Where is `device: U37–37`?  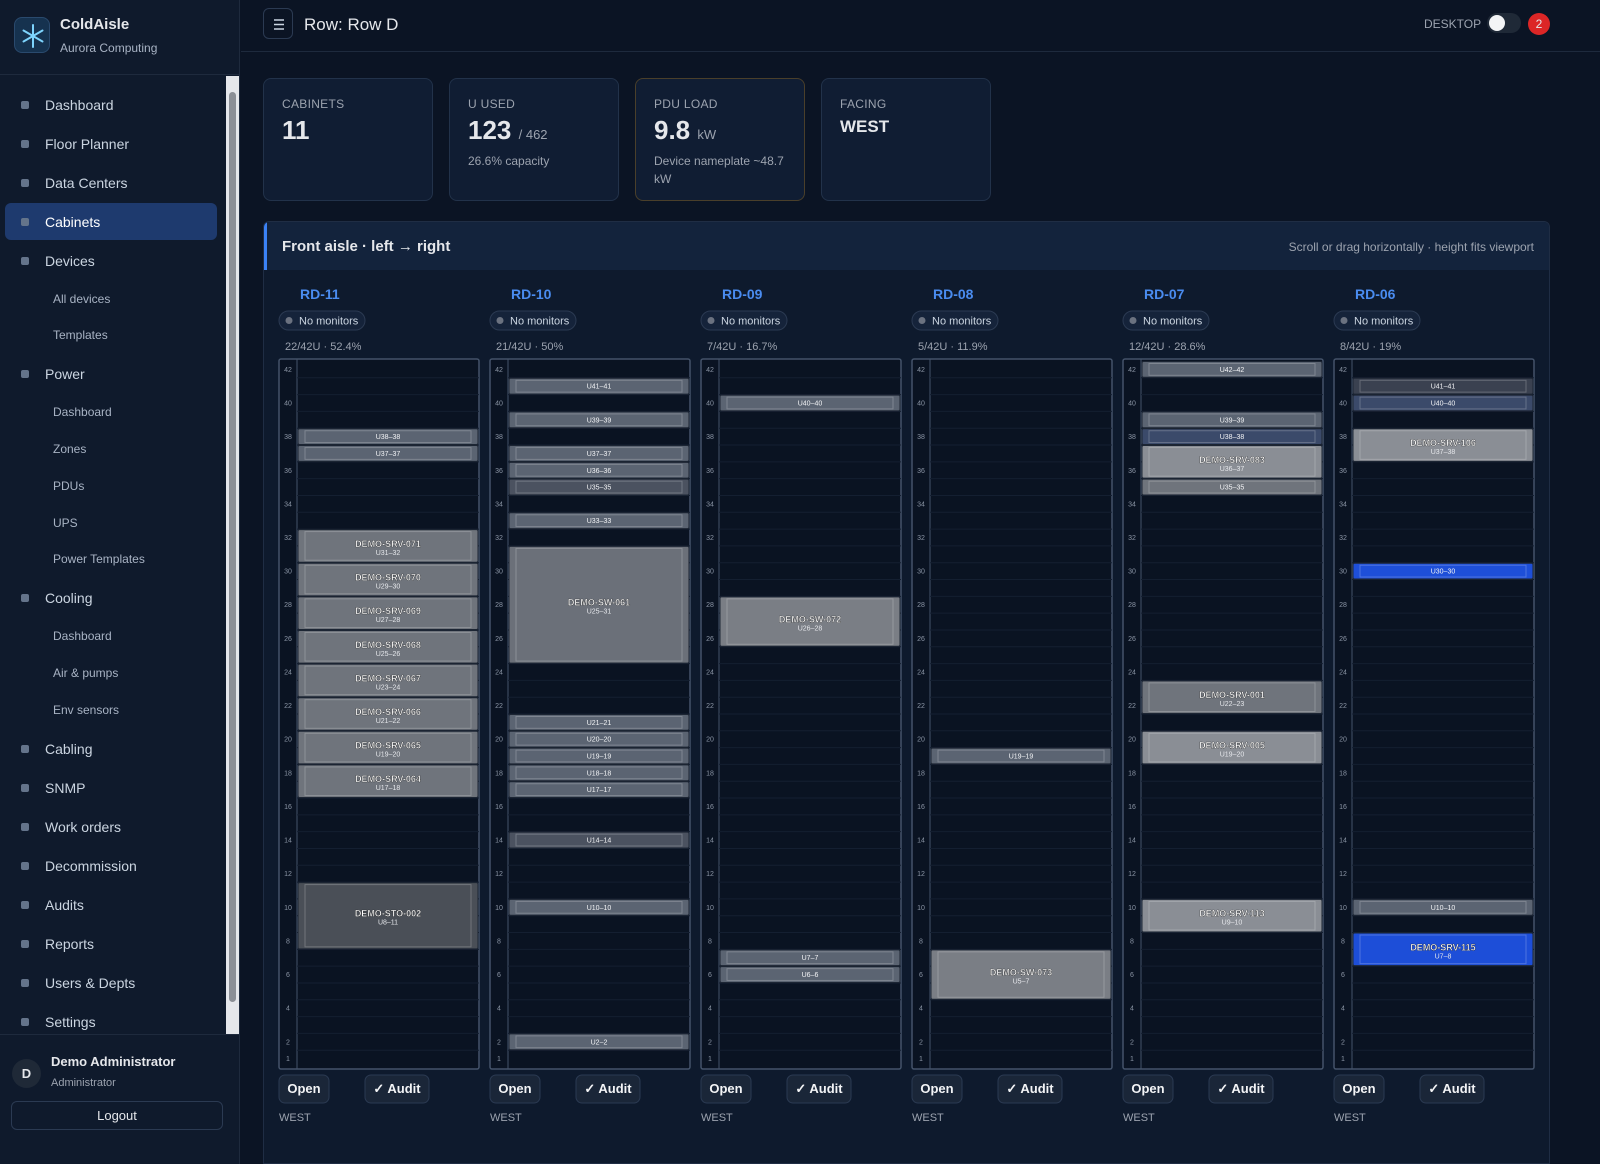
device: U37–37 is located at coordinates (388, 453).